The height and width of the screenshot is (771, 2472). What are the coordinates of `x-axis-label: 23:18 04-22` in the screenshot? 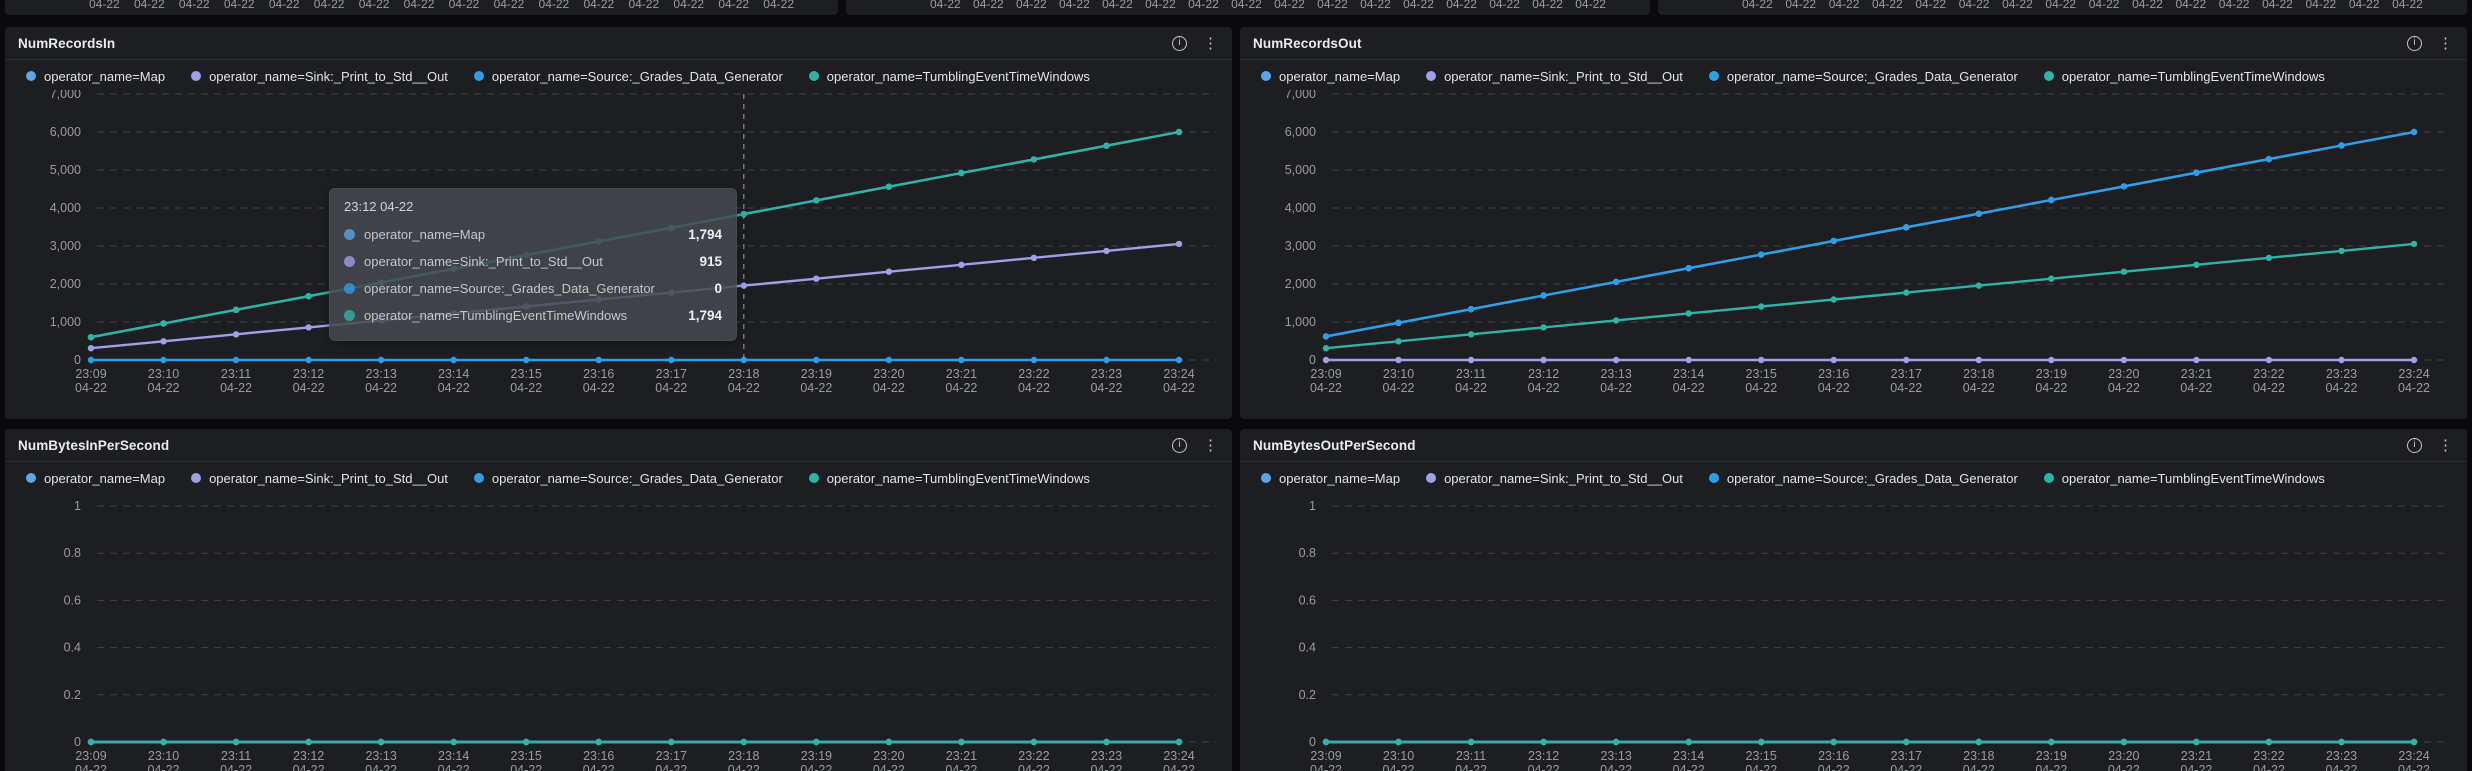 It's located at (744, 381).